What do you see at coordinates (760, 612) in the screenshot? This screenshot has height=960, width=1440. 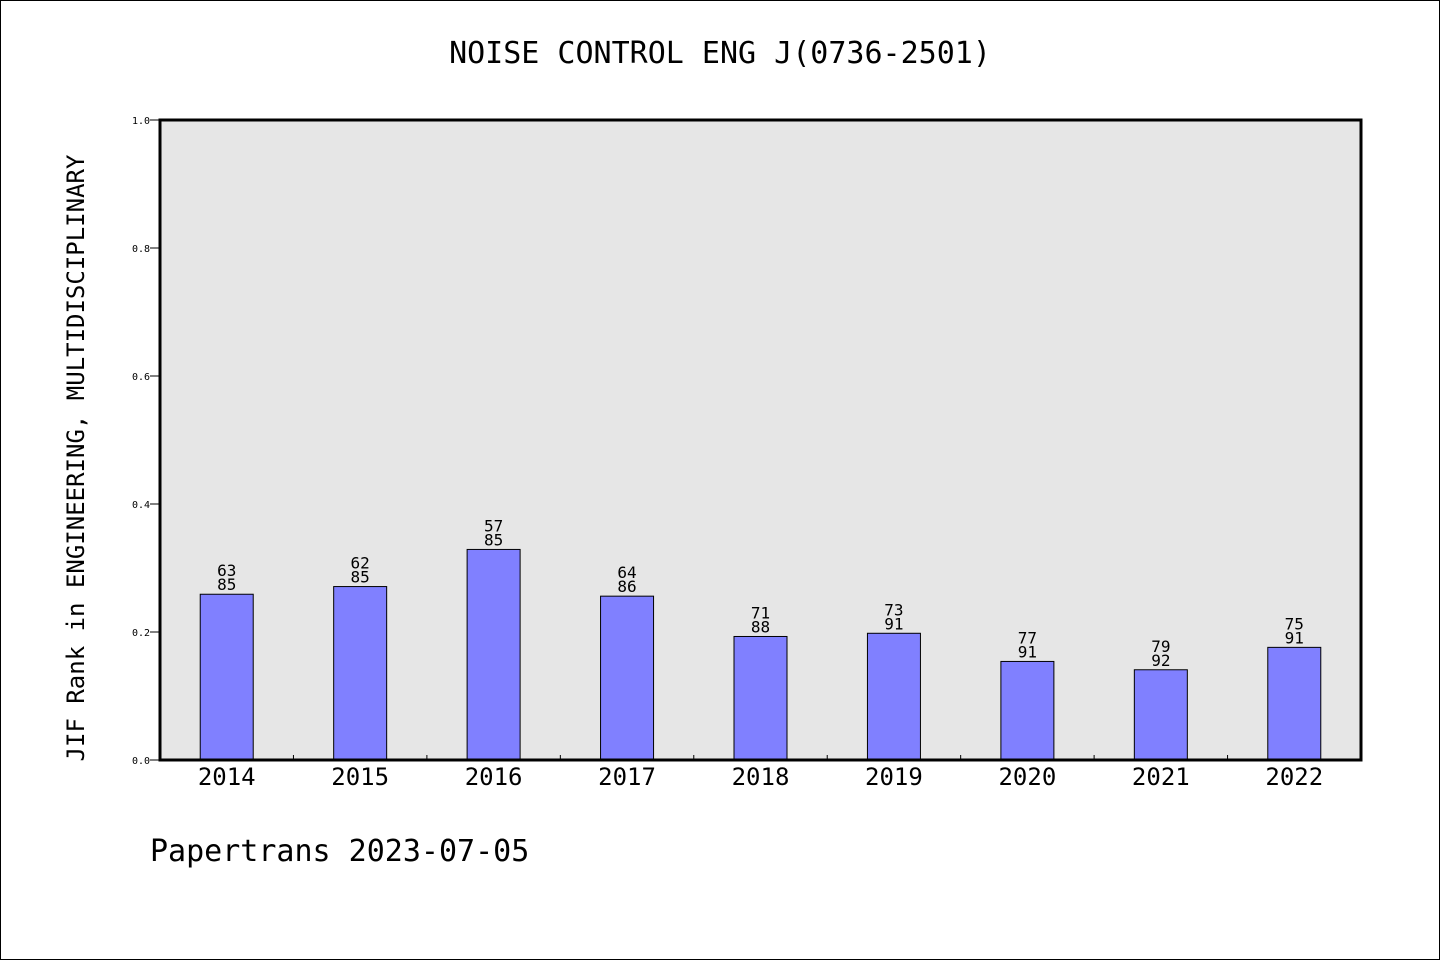 I see `bar-rank-label: 71` at bounding box center [760, 612].